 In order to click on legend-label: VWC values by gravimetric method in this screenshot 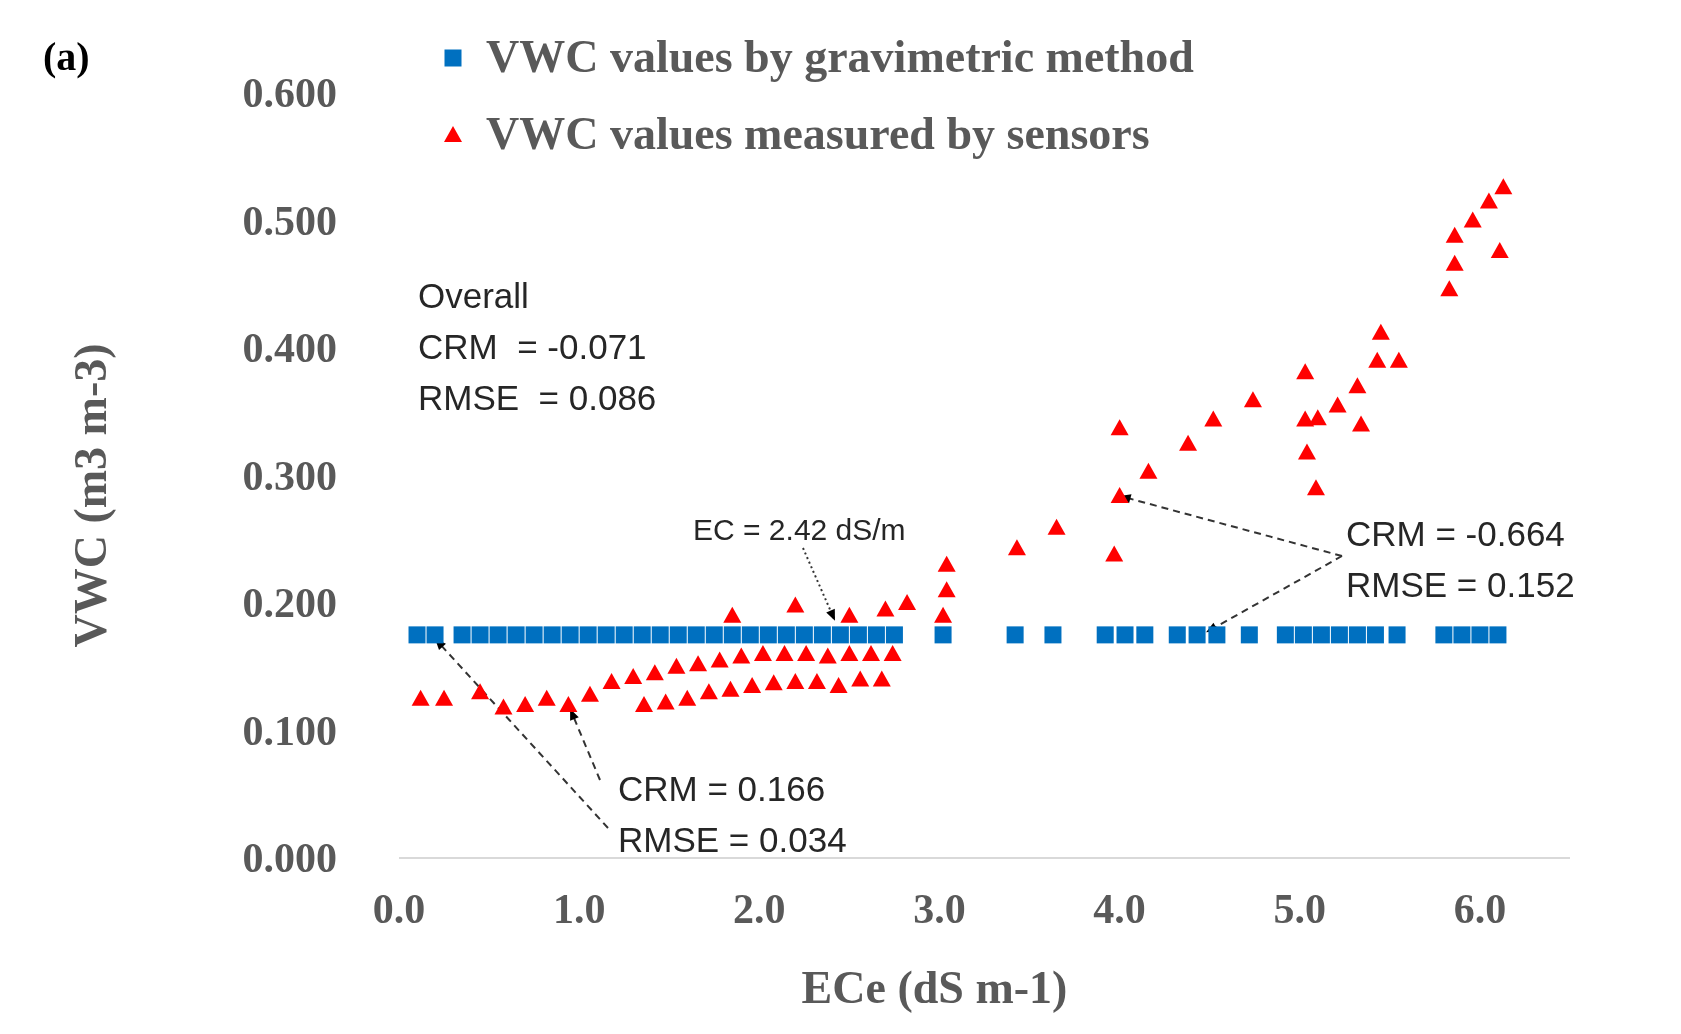, I will do `click(840, 56)`.